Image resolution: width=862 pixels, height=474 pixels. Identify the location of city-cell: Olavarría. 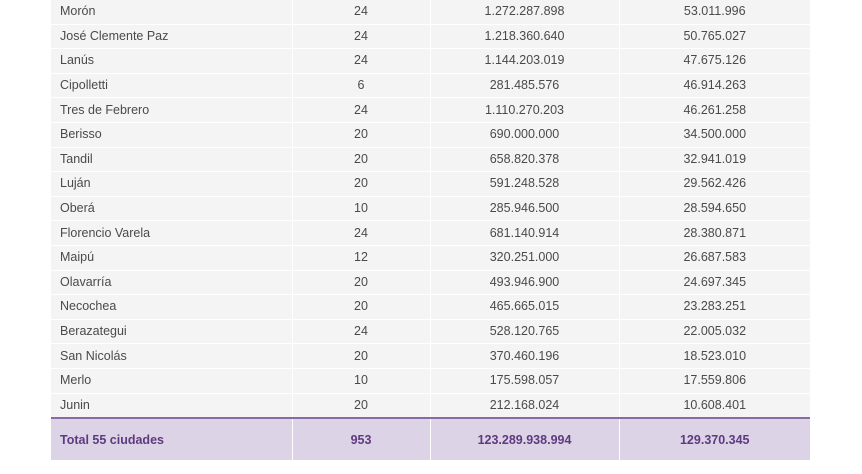
(172, 283).